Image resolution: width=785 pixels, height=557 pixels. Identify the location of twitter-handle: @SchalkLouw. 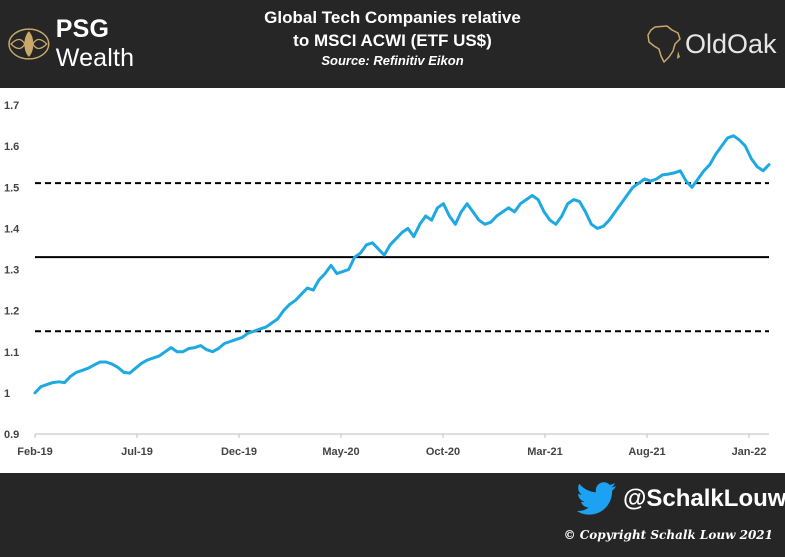
(704, 498).